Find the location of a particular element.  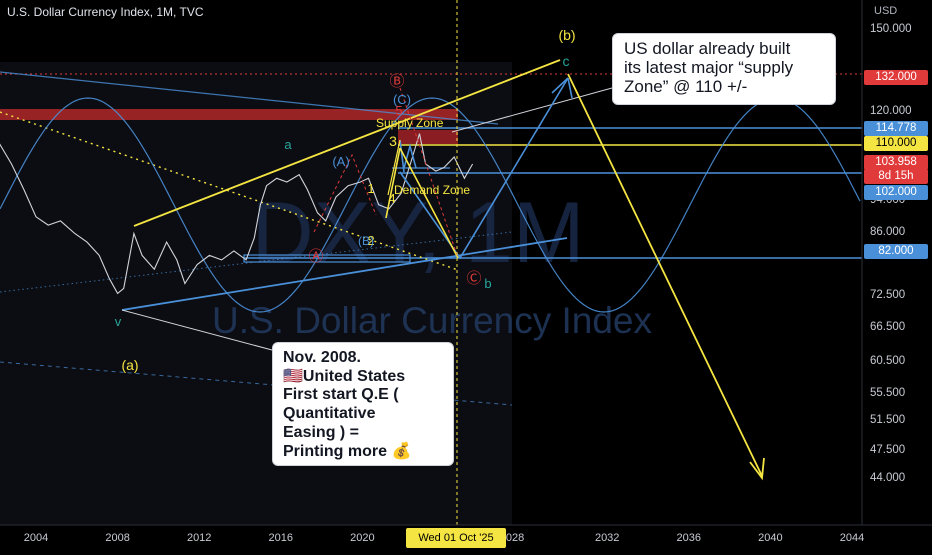

price-tick: 47.500 is located at coordinates (888, 449).